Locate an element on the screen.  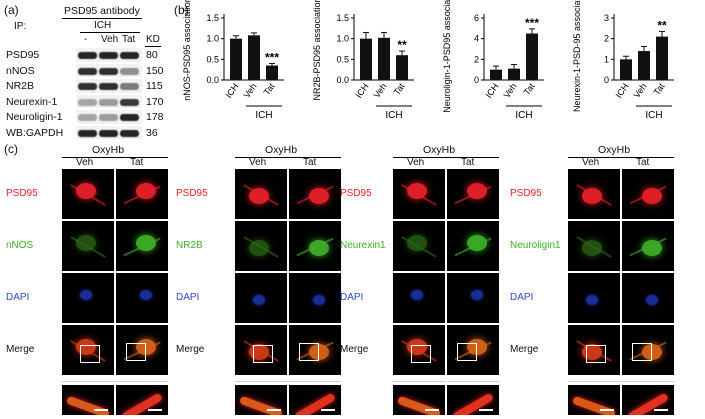
antibody-underline is located at coordinates (102, 18).